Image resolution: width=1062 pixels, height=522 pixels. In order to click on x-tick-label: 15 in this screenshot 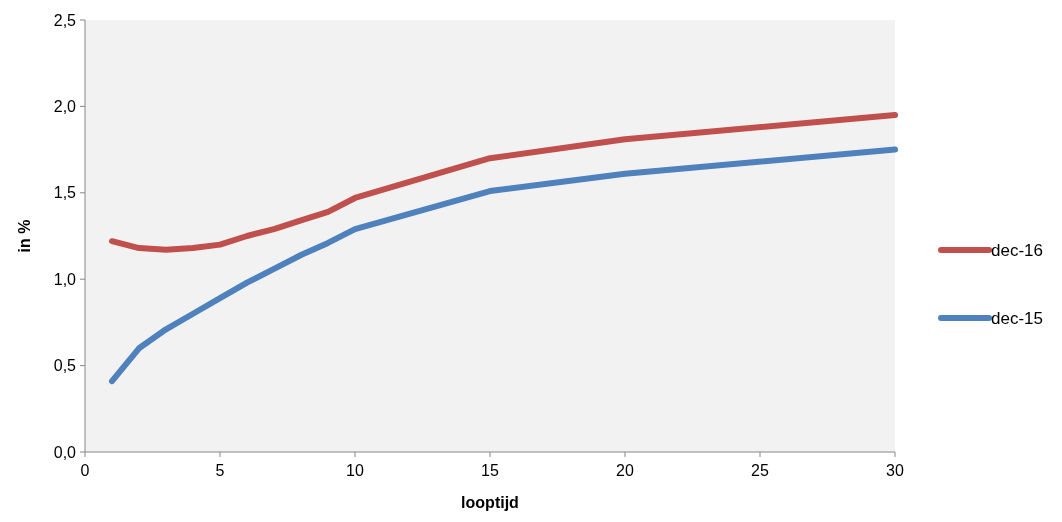, I will do `click(490, 470)`.